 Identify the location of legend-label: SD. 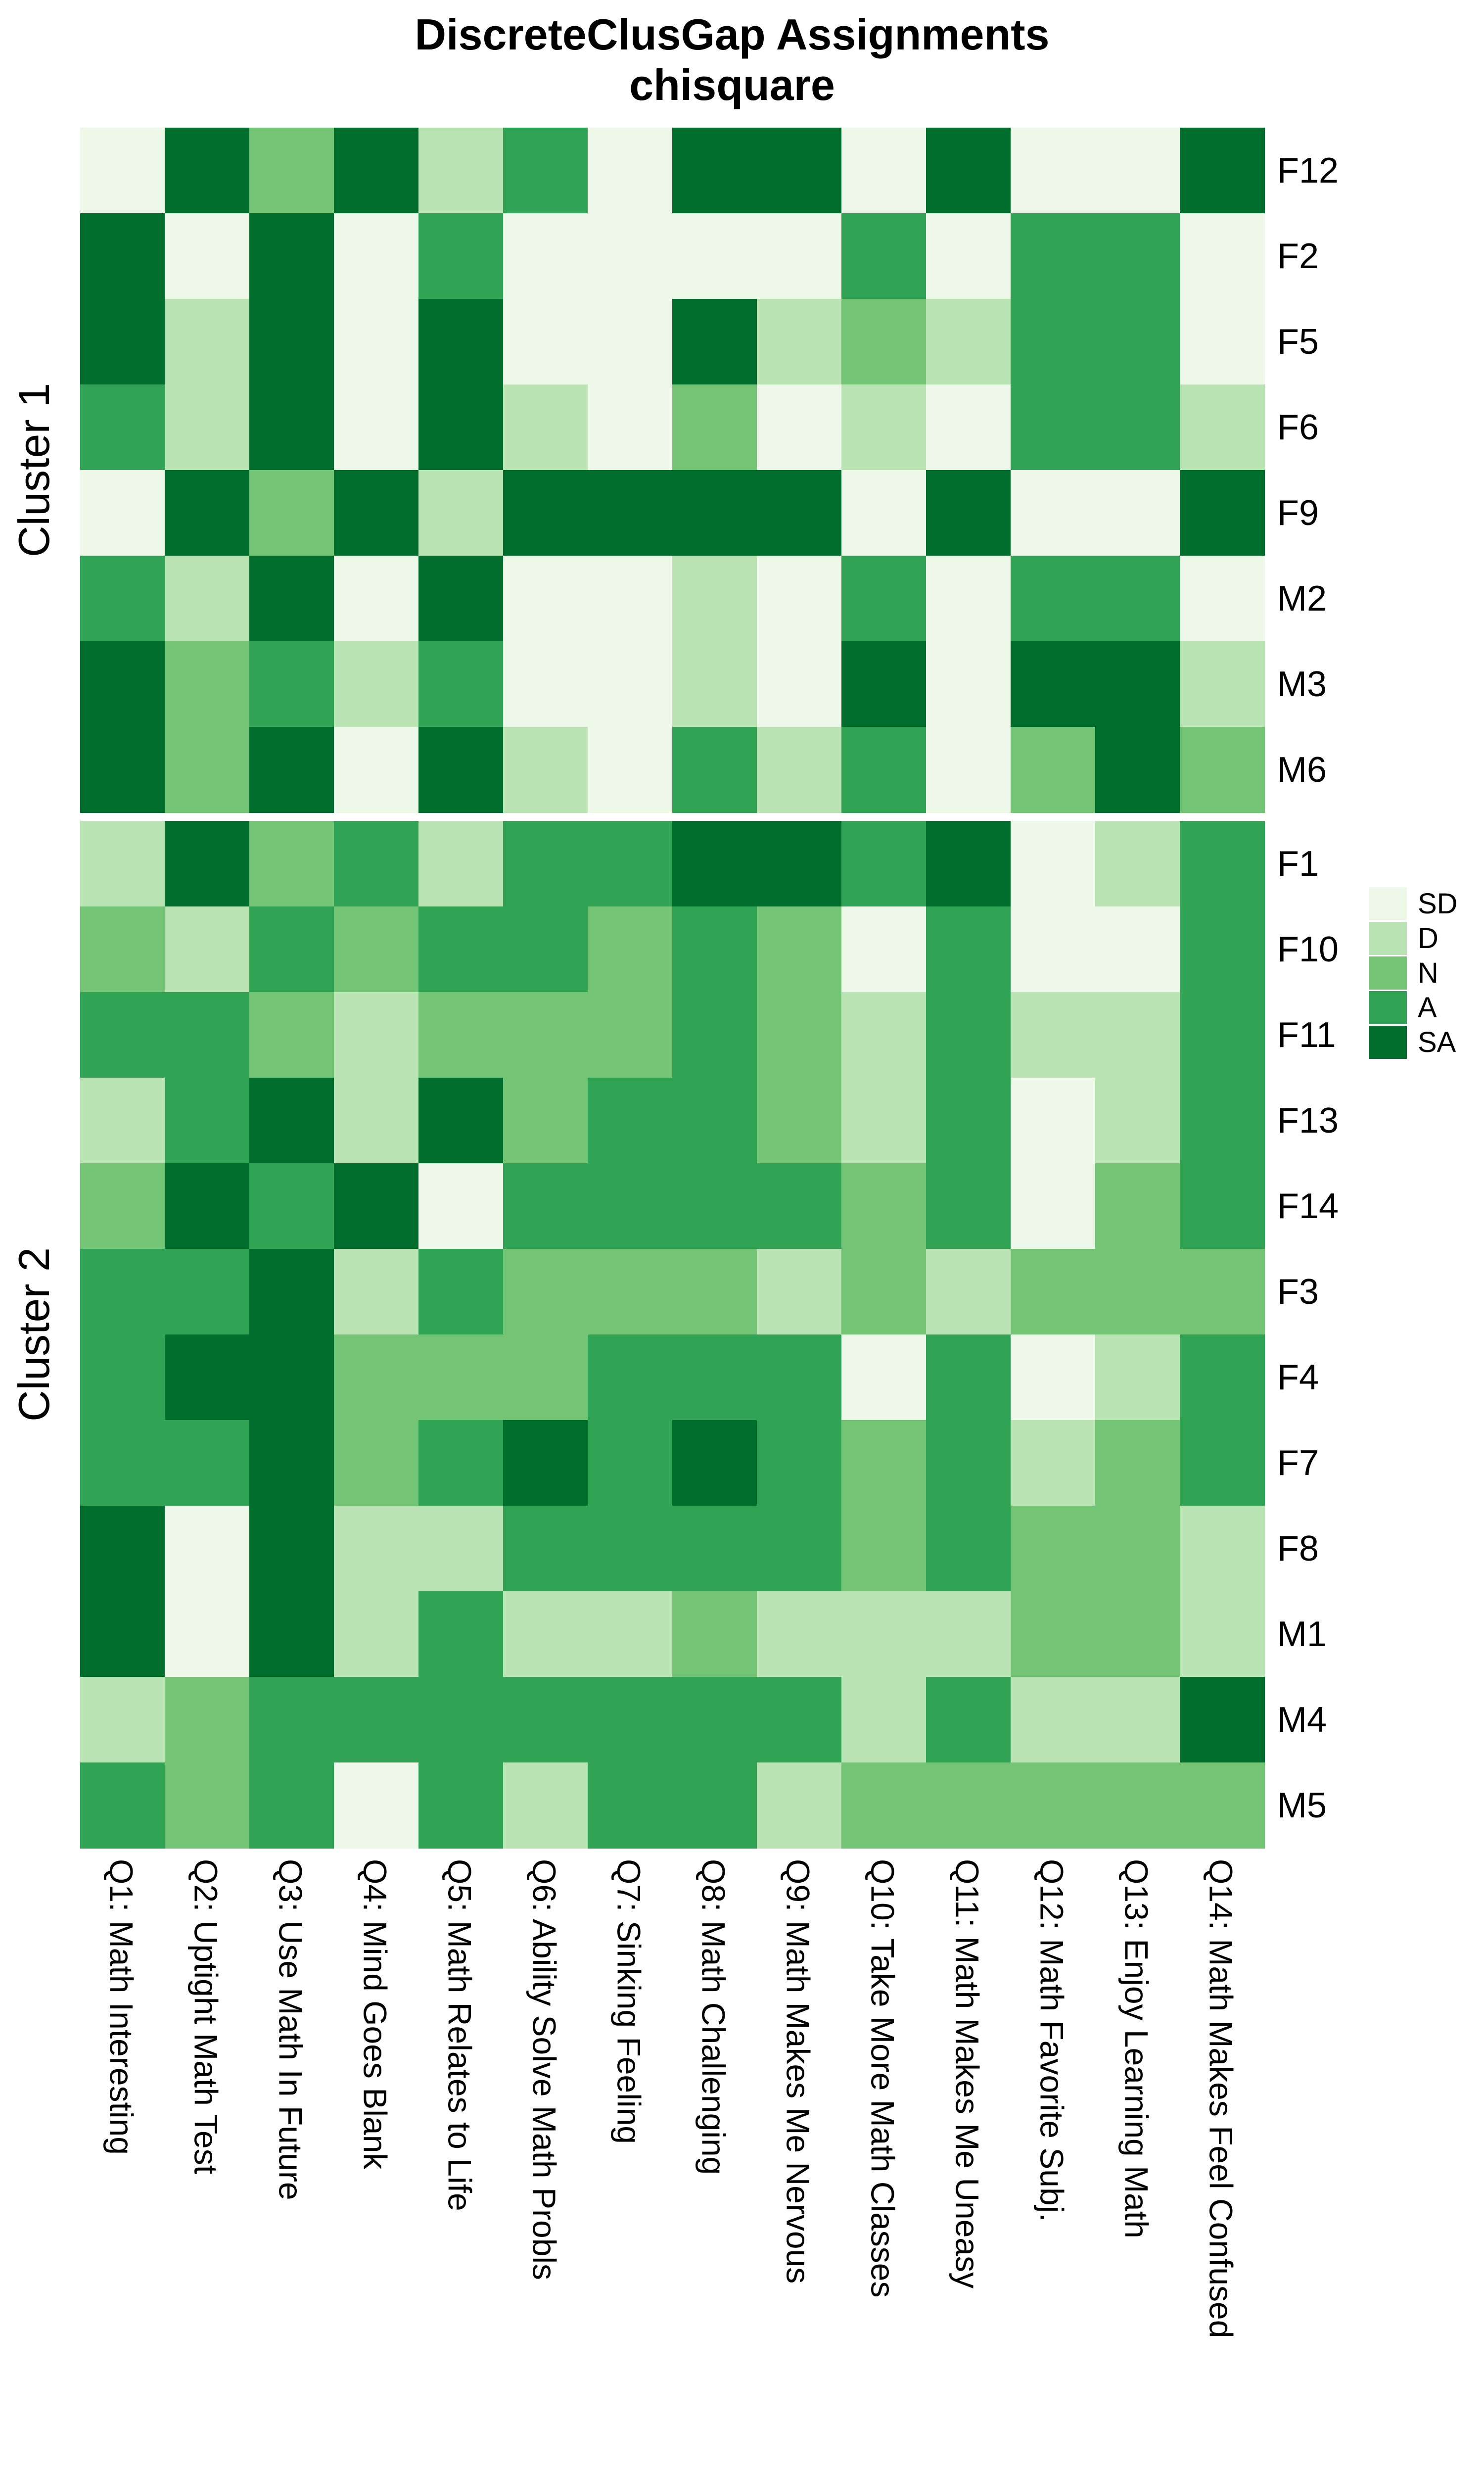
(1438, 904).